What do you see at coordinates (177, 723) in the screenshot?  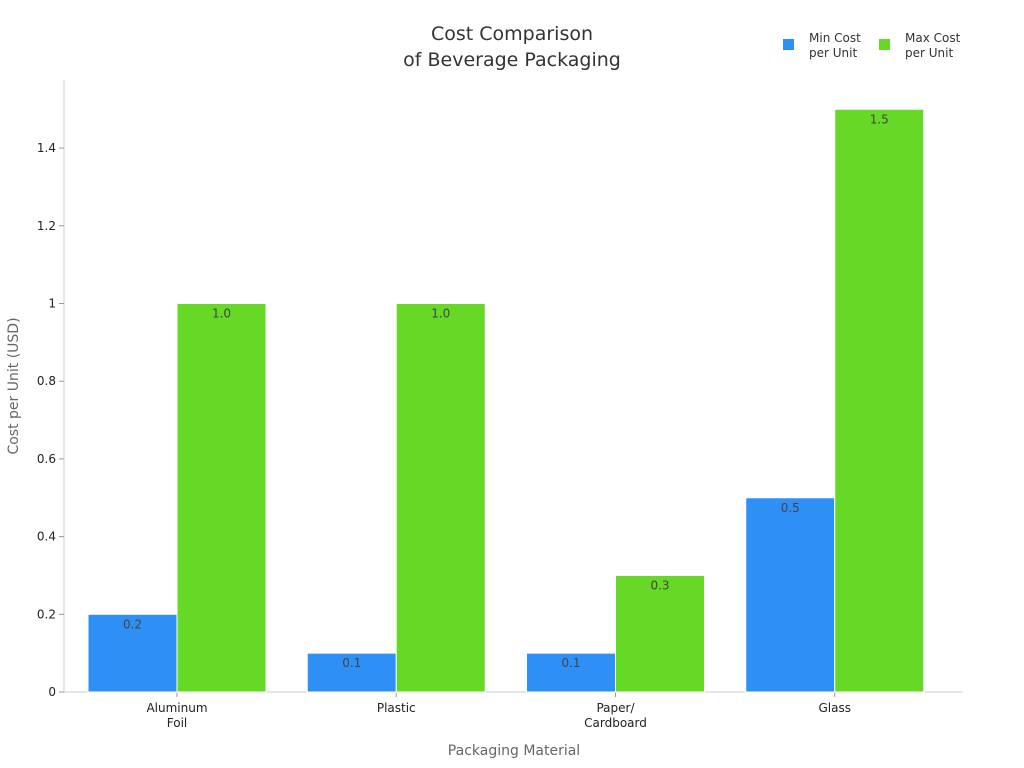 I see `x-tick-label: Foil` at bounding box center [177, 723].